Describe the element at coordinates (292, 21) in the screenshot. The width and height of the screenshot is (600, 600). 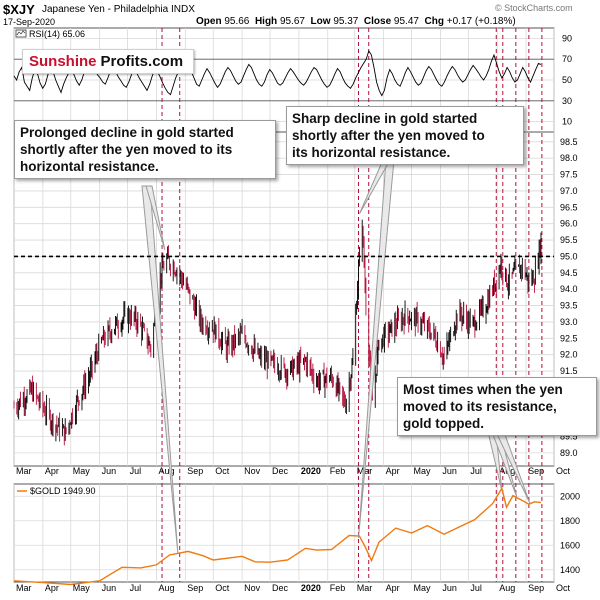
I see `high-value: 95.67` at that location.